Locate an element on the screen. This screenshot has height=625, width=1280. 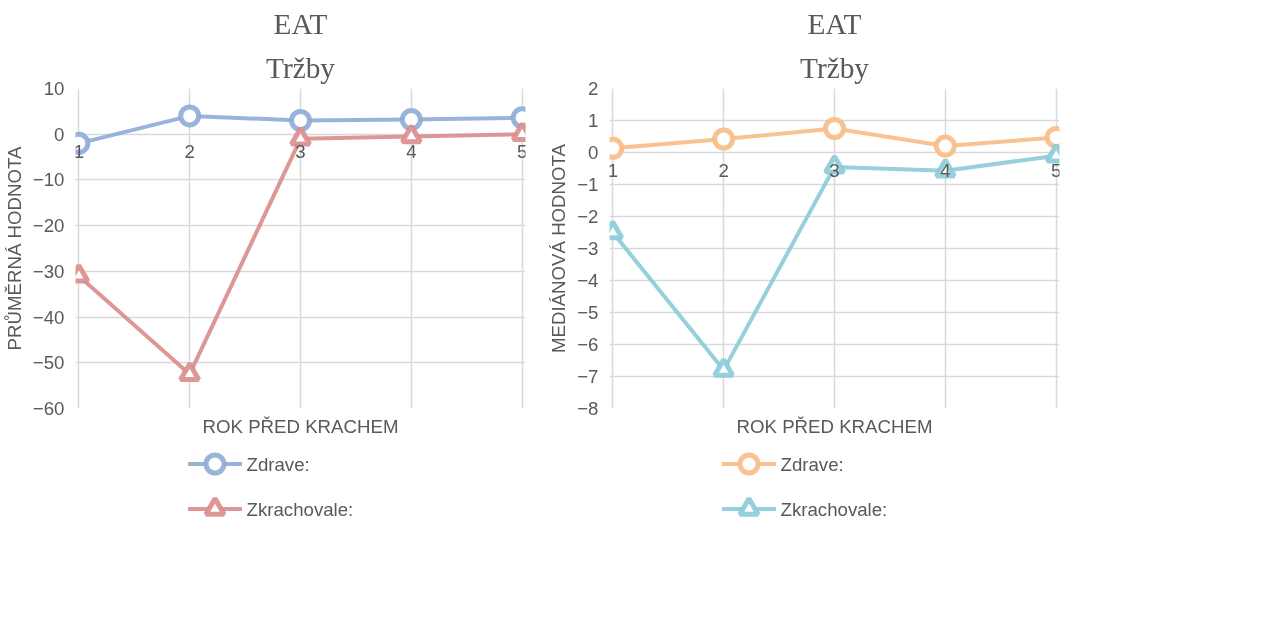
y-tick-label: −60 is located at coordinates (48, 408).